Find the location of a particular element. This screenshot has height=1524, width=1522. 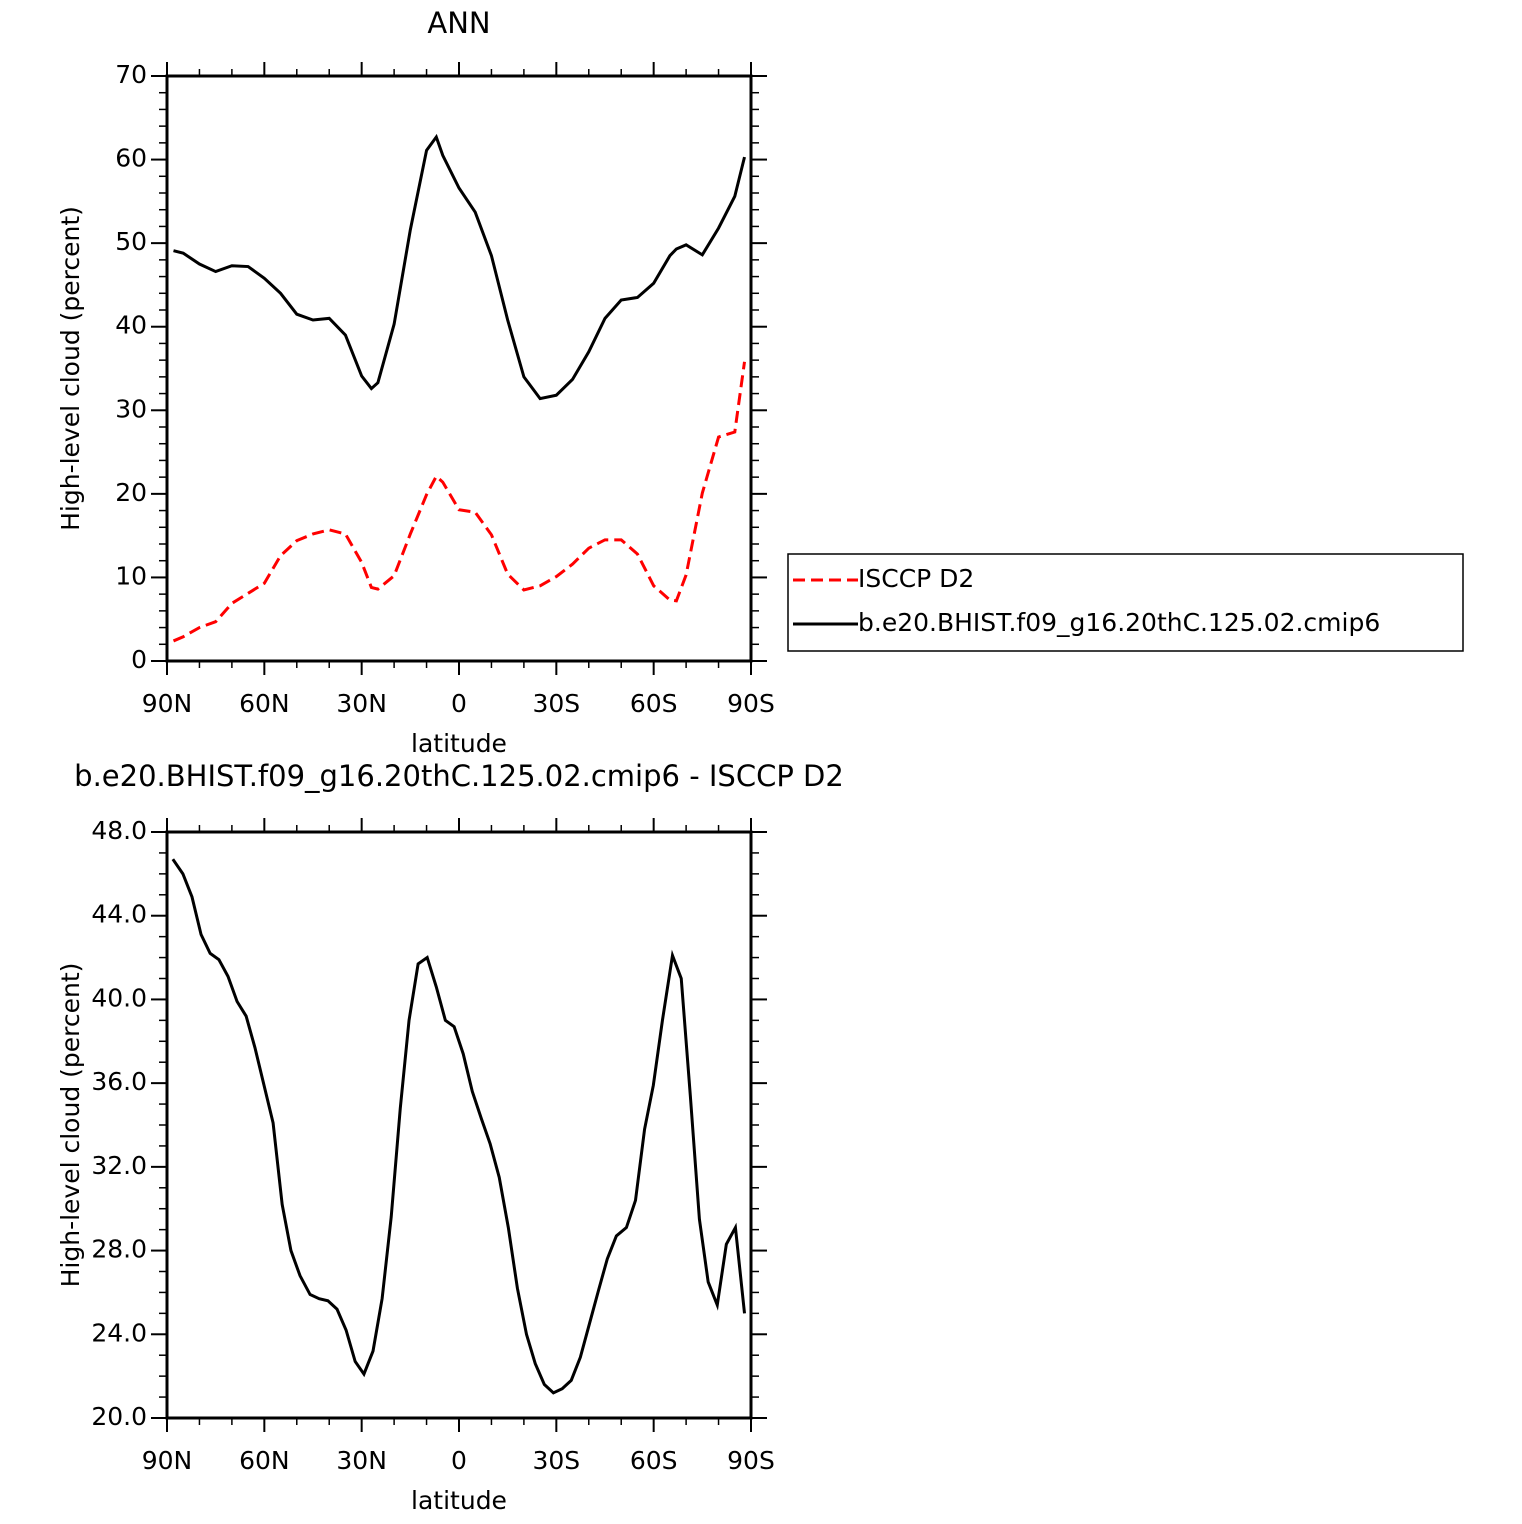

y-tick-label: 0 is located at coordinates (139, 659).